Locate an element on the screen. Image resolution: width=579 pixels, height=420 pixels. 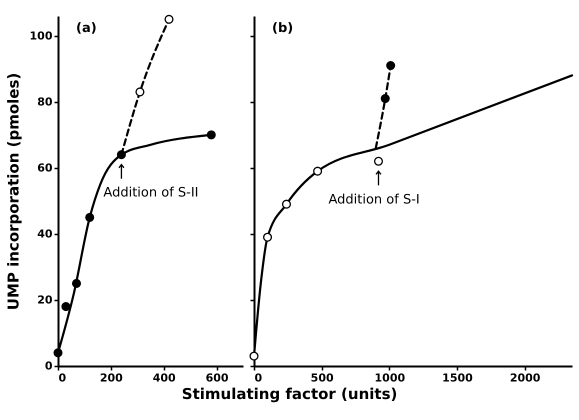
x-axis-title: Stimulating factor (units) is located at coordinates (290, 394).